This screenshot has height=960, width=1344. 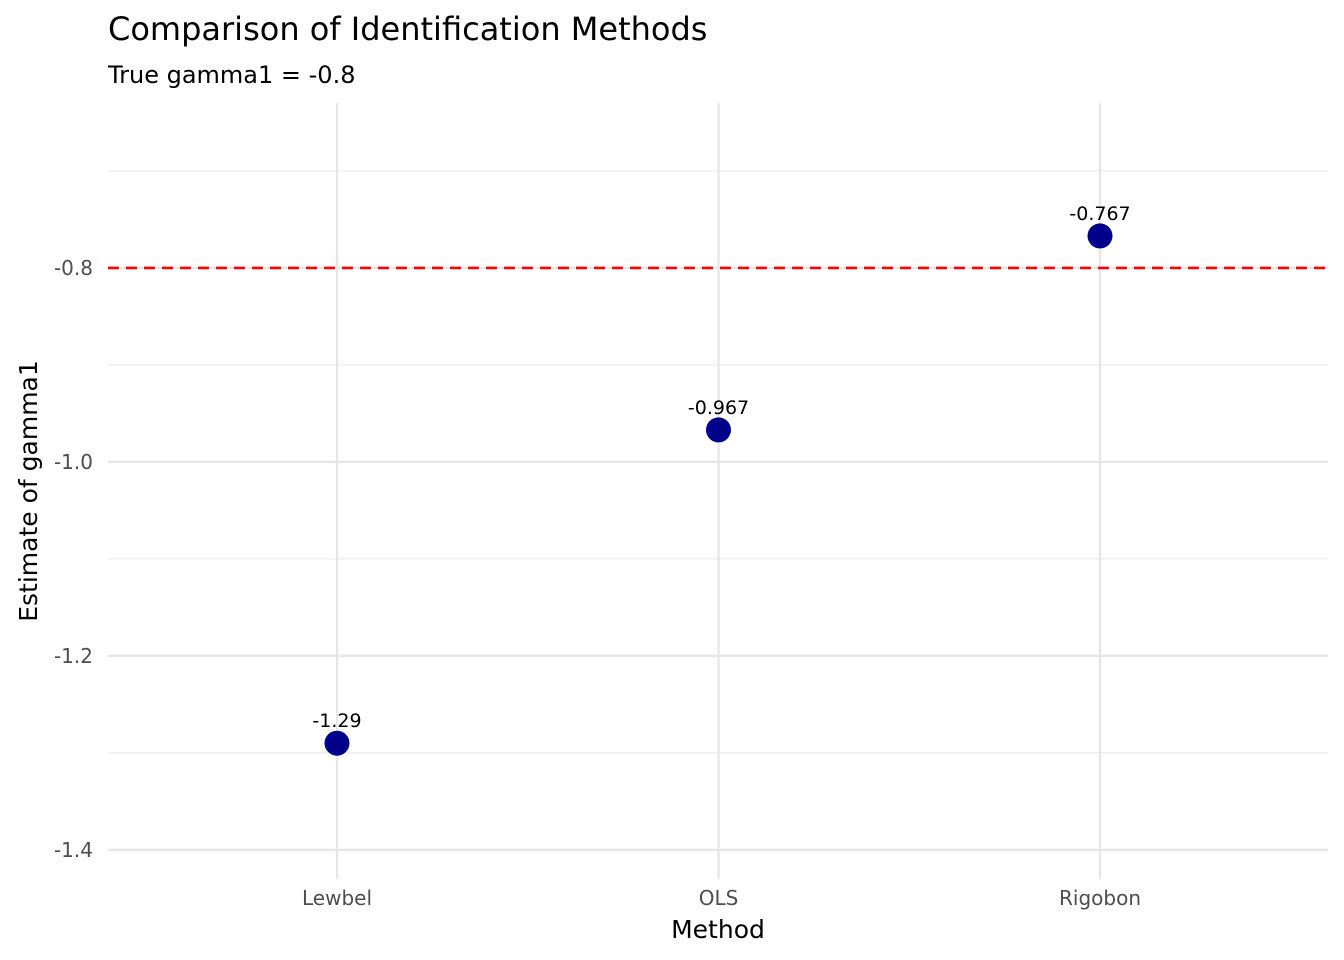 What do you see at coordinates (1099, 214) in the screenshot?
I see `data-label: -0.767` at bounding box center [1099, 214].